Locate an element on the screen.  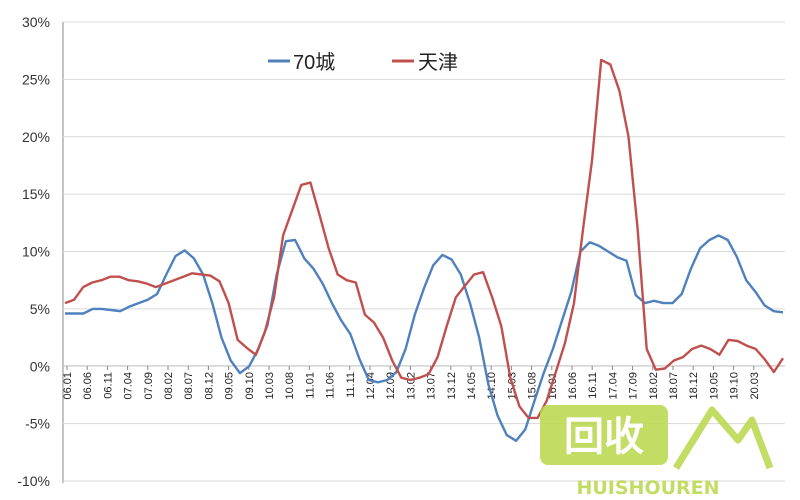
x-tick-label: 09.05 is located at coordinates (230, 386).